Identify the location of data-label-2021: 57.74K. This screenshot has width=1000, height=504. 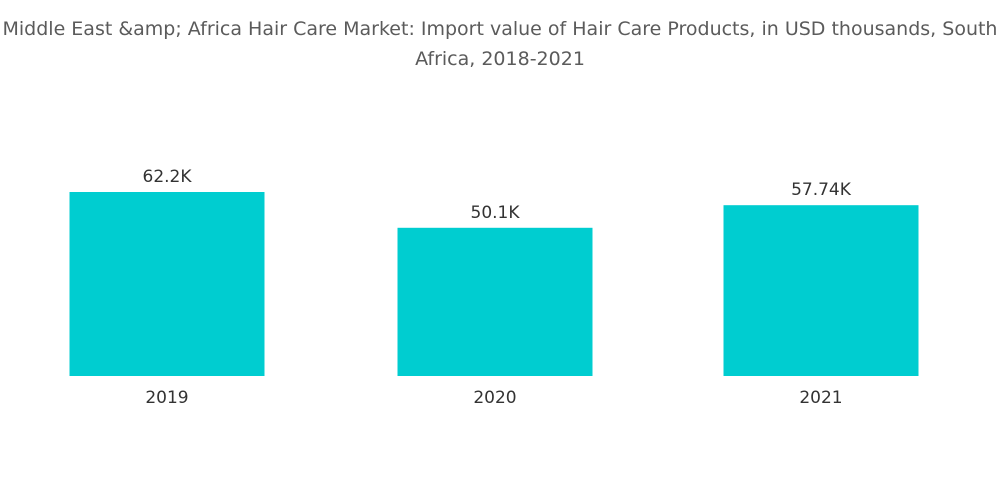
(821, 190).